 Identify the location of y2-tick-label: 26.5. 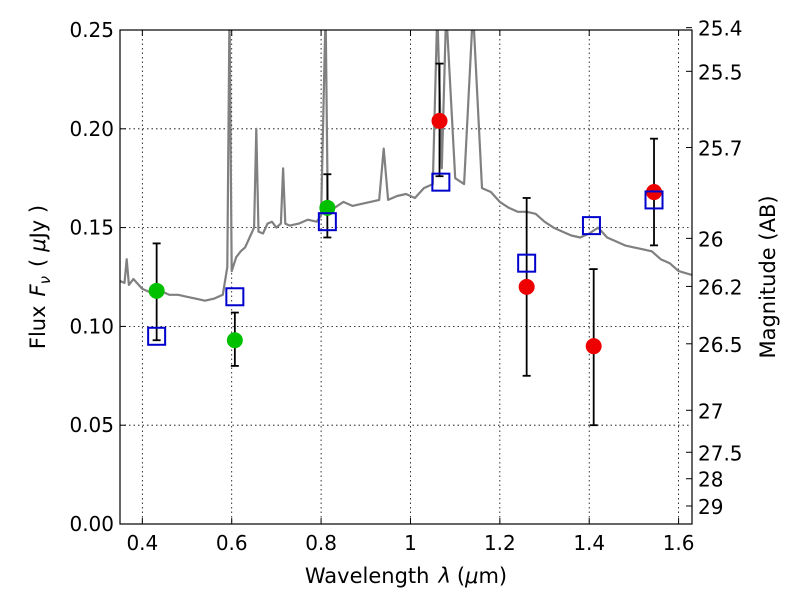
(720, 345).